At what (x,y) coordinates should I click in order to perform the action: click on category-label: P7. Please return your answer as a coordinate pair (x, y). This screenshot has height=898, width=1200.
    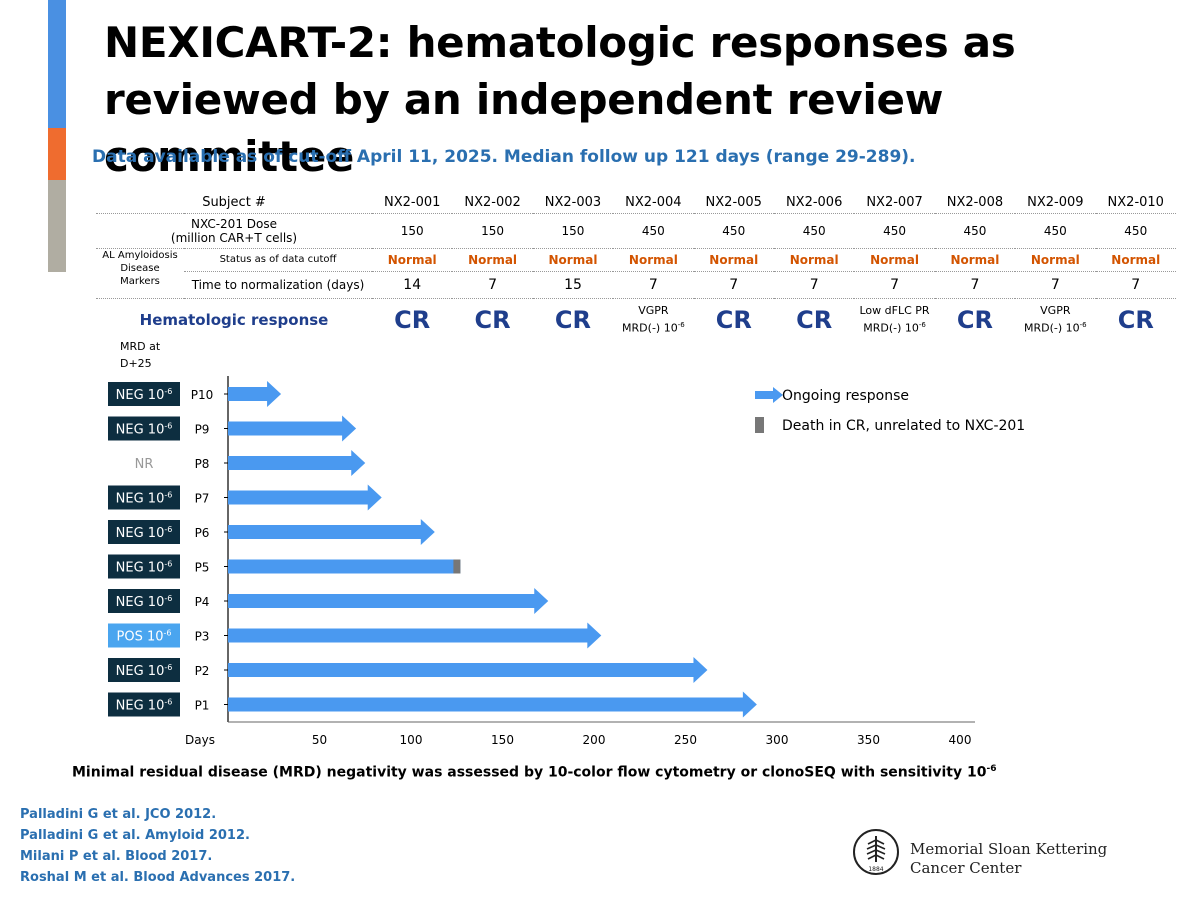
    Looking at the image, I should click on (202, 499).